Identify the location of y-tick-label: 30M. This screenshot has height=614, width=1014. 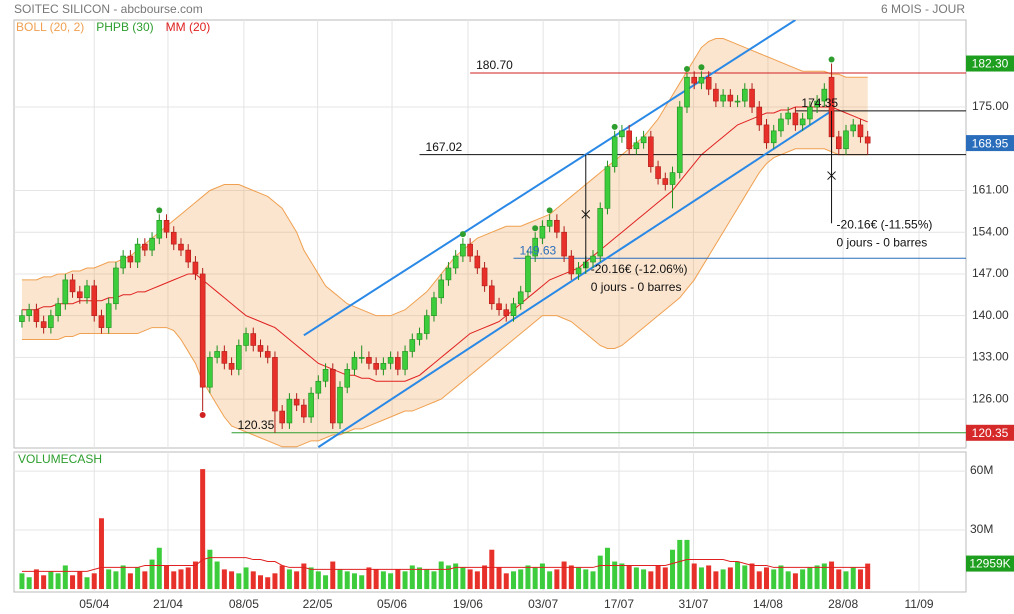
(981, 529).